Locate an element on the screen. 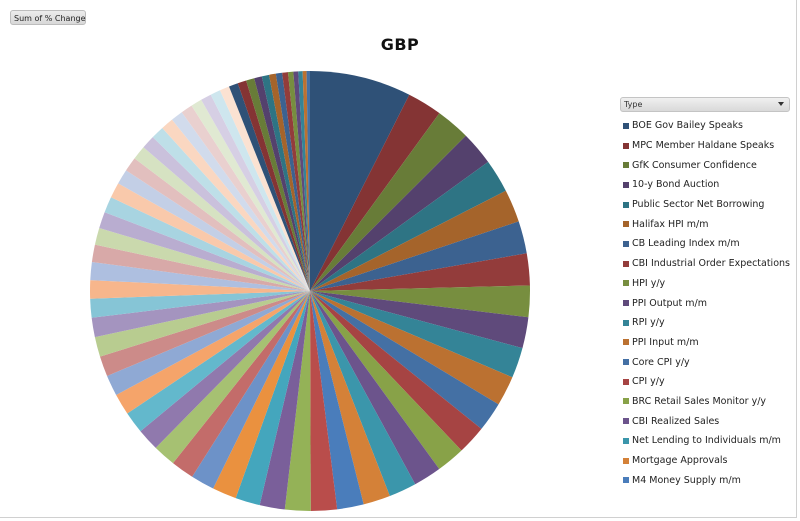 The height and width of the screenshot is (521, 800). legend-label: CBI Industrial Order Expectations is located at coordinates (711, 264).